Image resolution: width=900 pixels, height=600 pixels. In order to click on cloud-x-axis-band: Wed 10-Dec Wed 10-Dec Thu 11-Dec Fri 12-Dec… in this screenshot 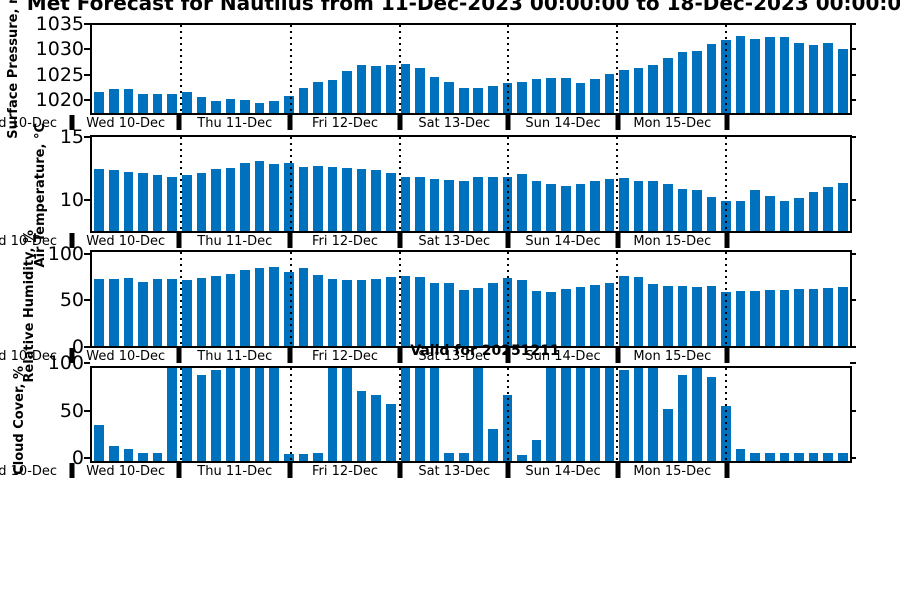, I will do `click(426, 472)`.